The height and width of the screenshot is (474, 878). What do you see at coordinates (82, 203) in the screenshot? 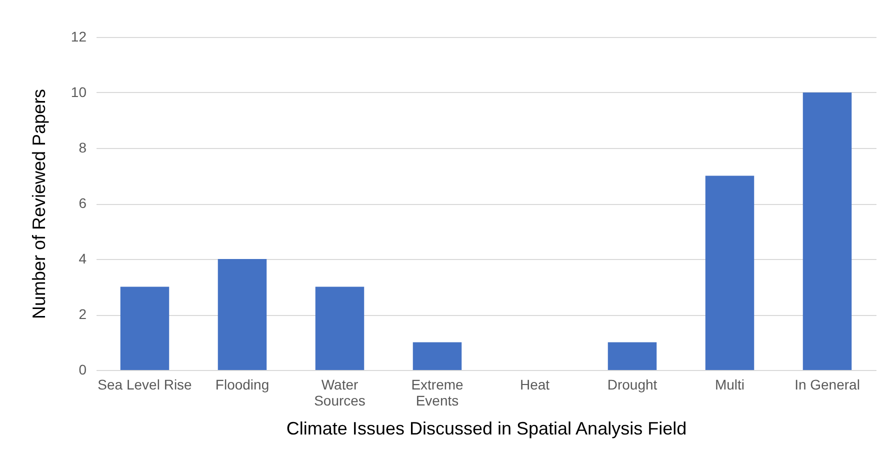
I see `y-tick-label: 6` at bounding box center [82, 203].